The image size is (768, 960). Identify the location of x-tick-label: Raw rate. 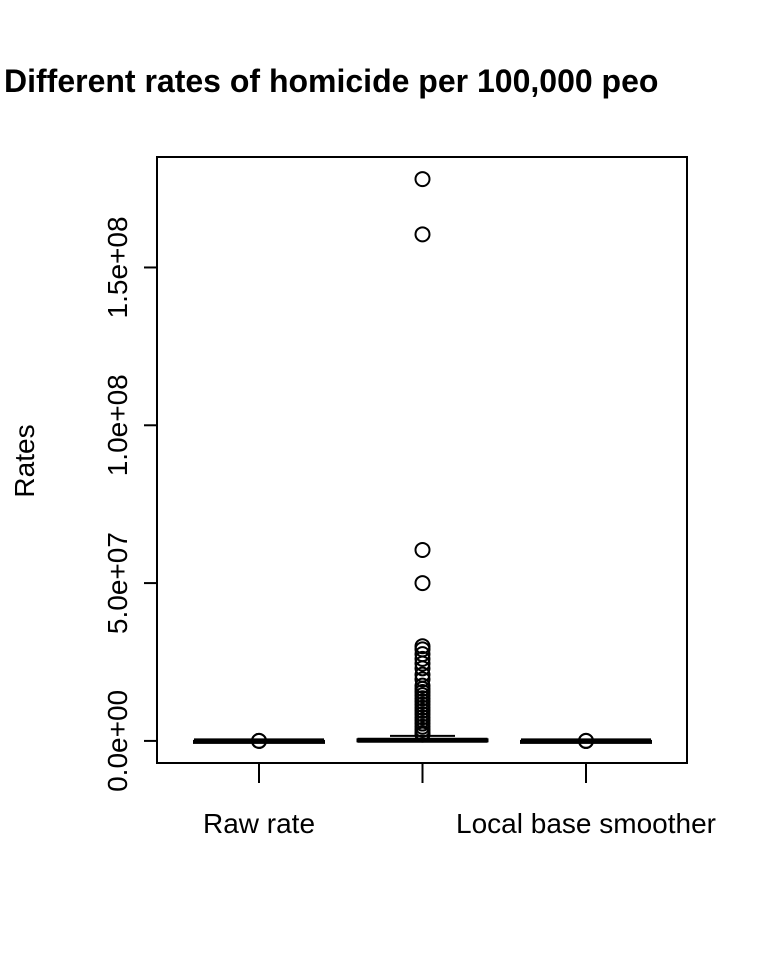
(259, 823).